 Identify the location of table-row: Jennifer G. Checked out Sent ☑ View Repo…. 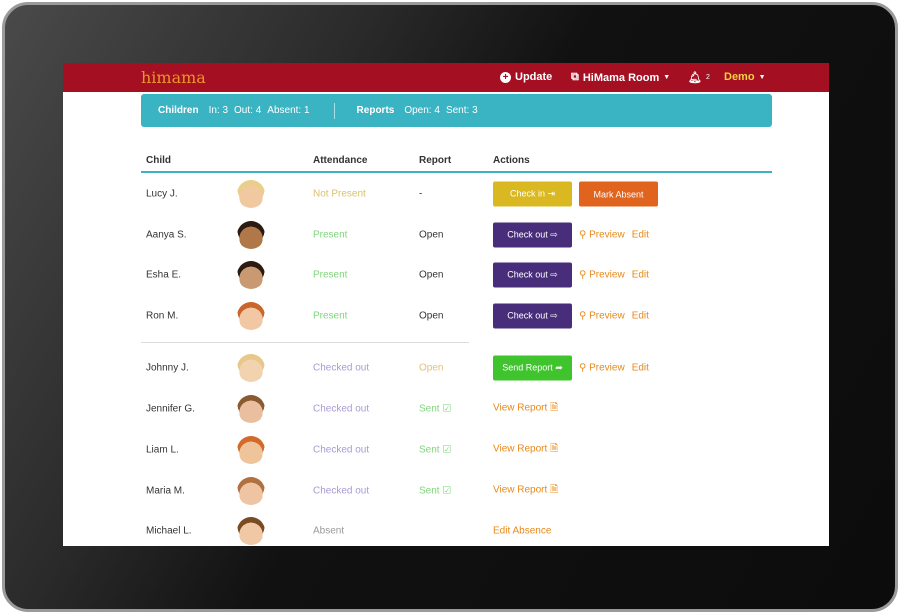
(456, 409).